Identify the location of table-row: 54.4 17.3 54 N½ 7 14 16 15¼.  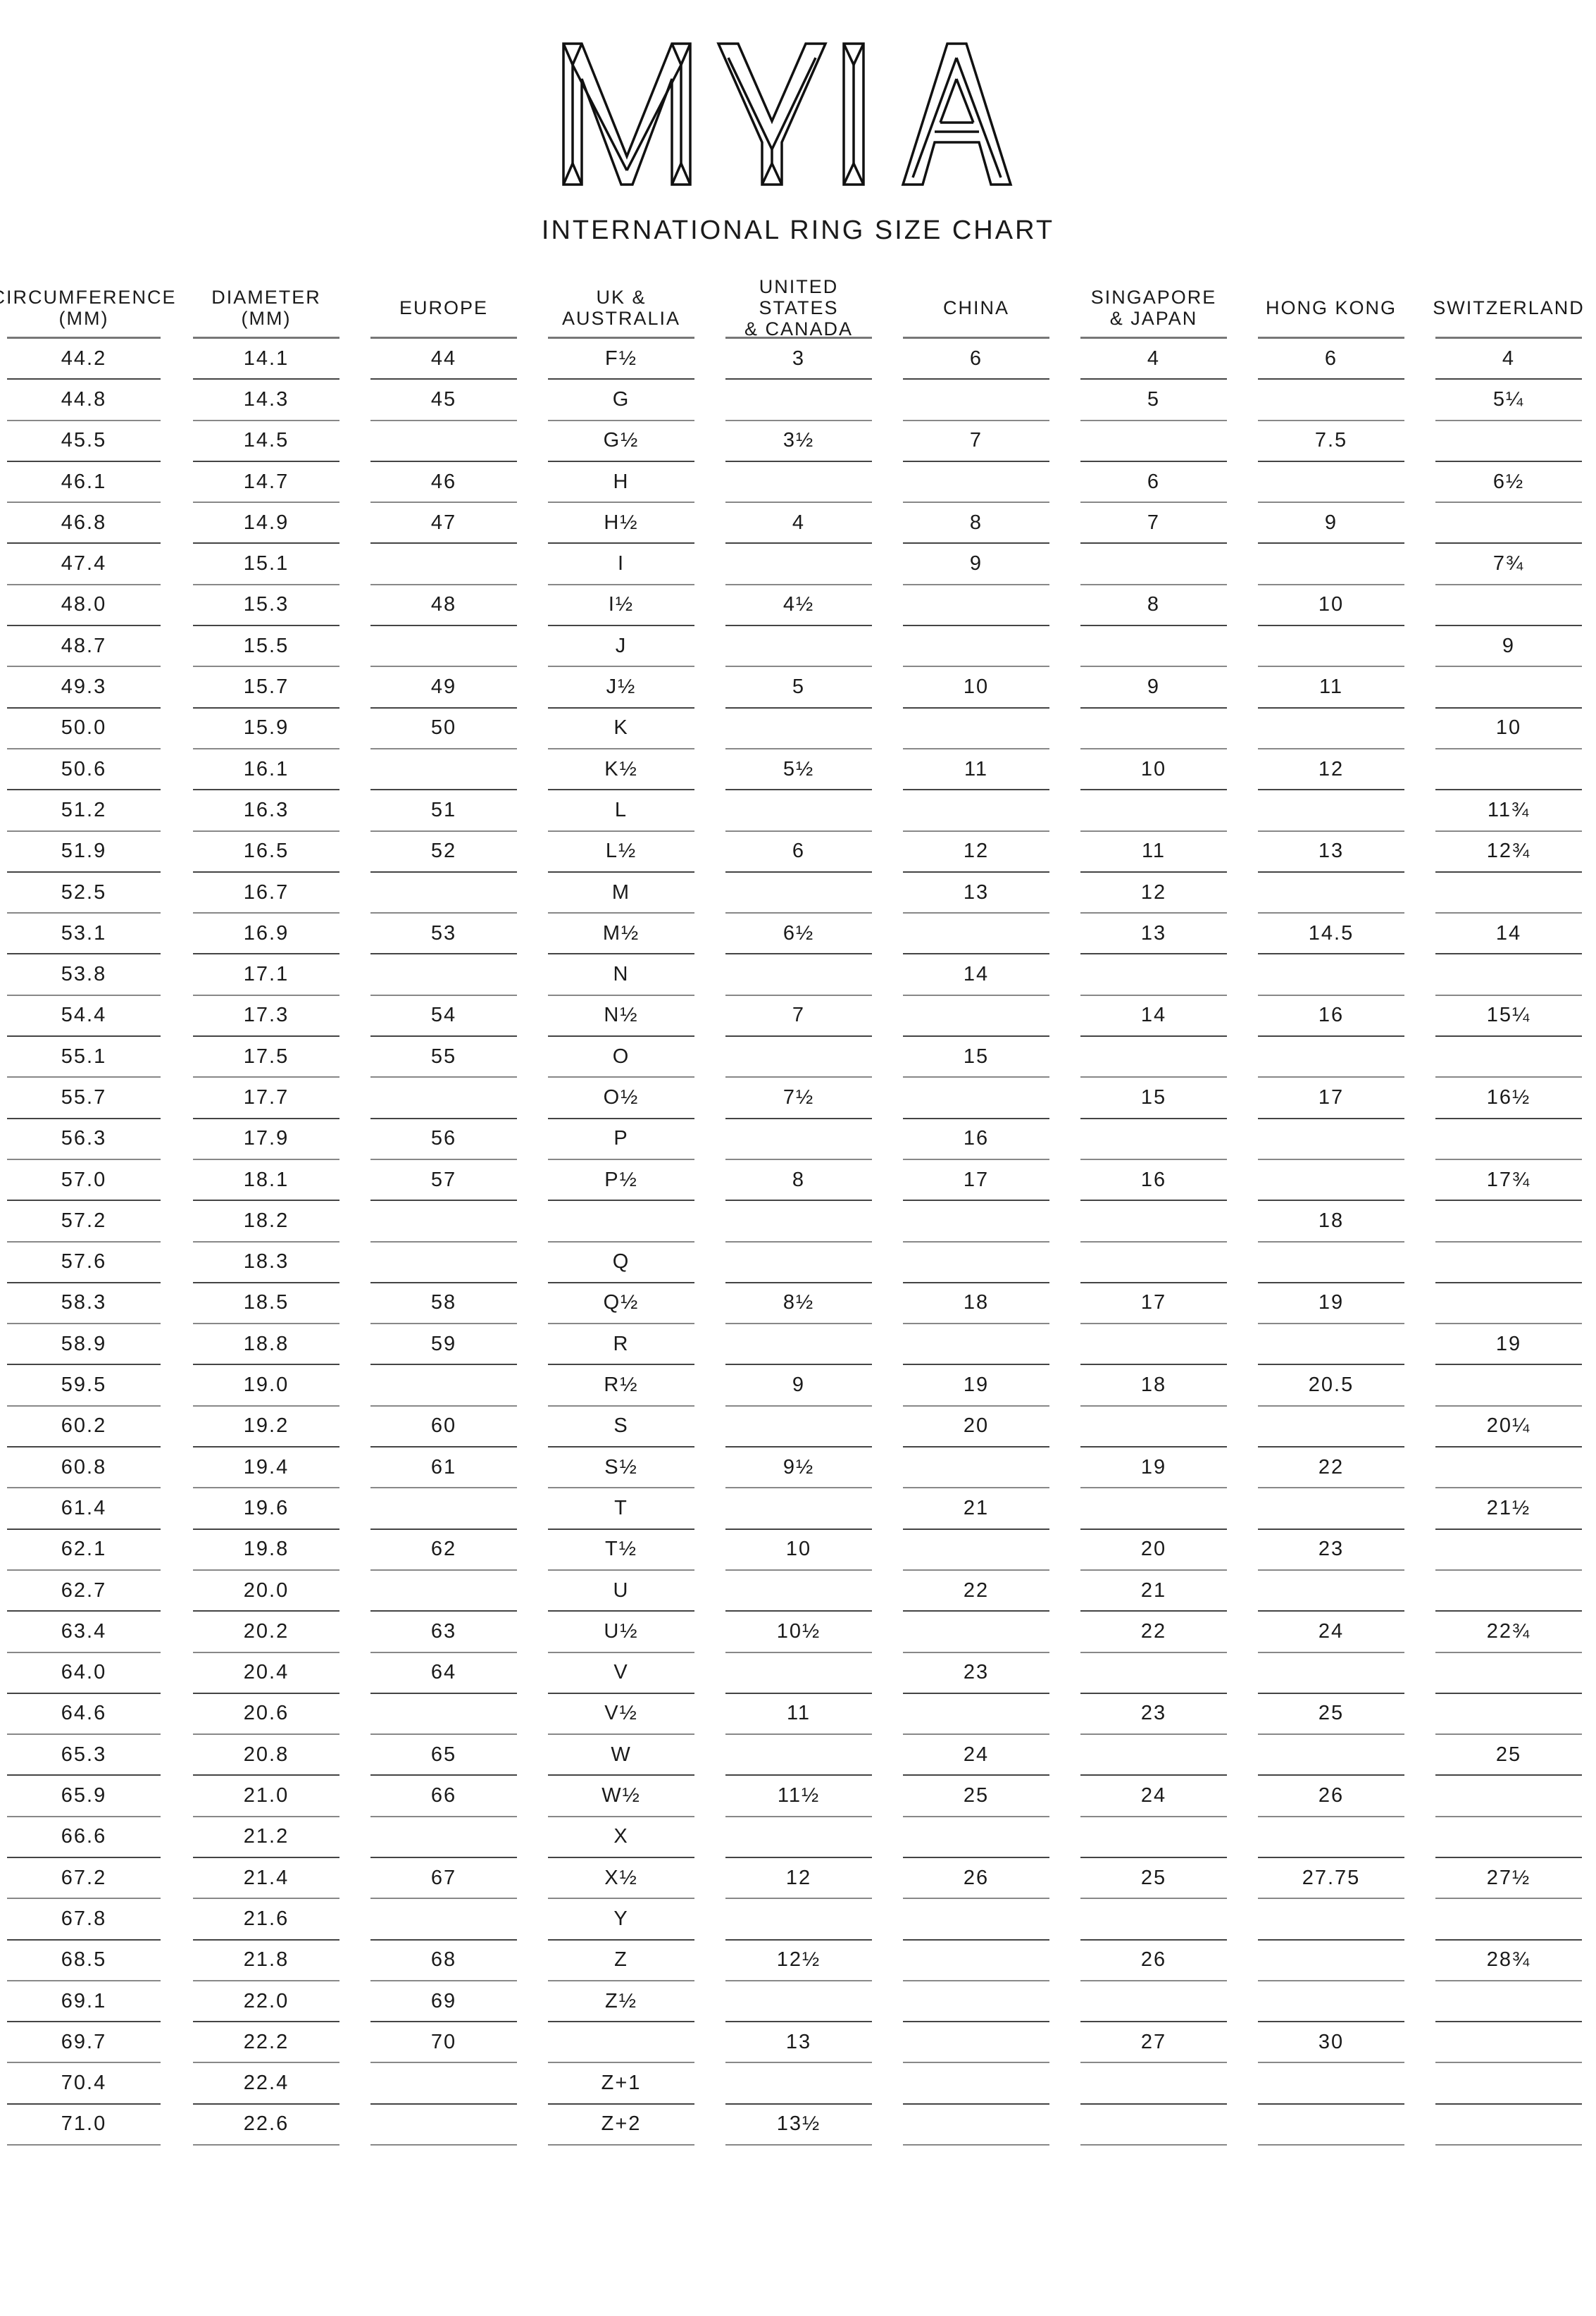
(798, 1017).